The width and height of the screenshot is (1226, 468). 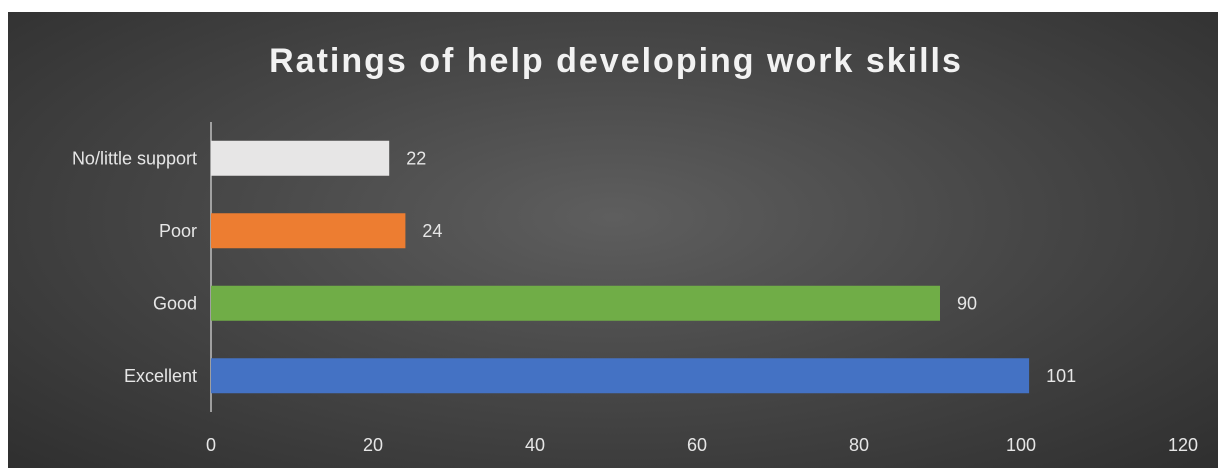 I want to click on x-tick-label: 100, so click(x=1021, y=445).